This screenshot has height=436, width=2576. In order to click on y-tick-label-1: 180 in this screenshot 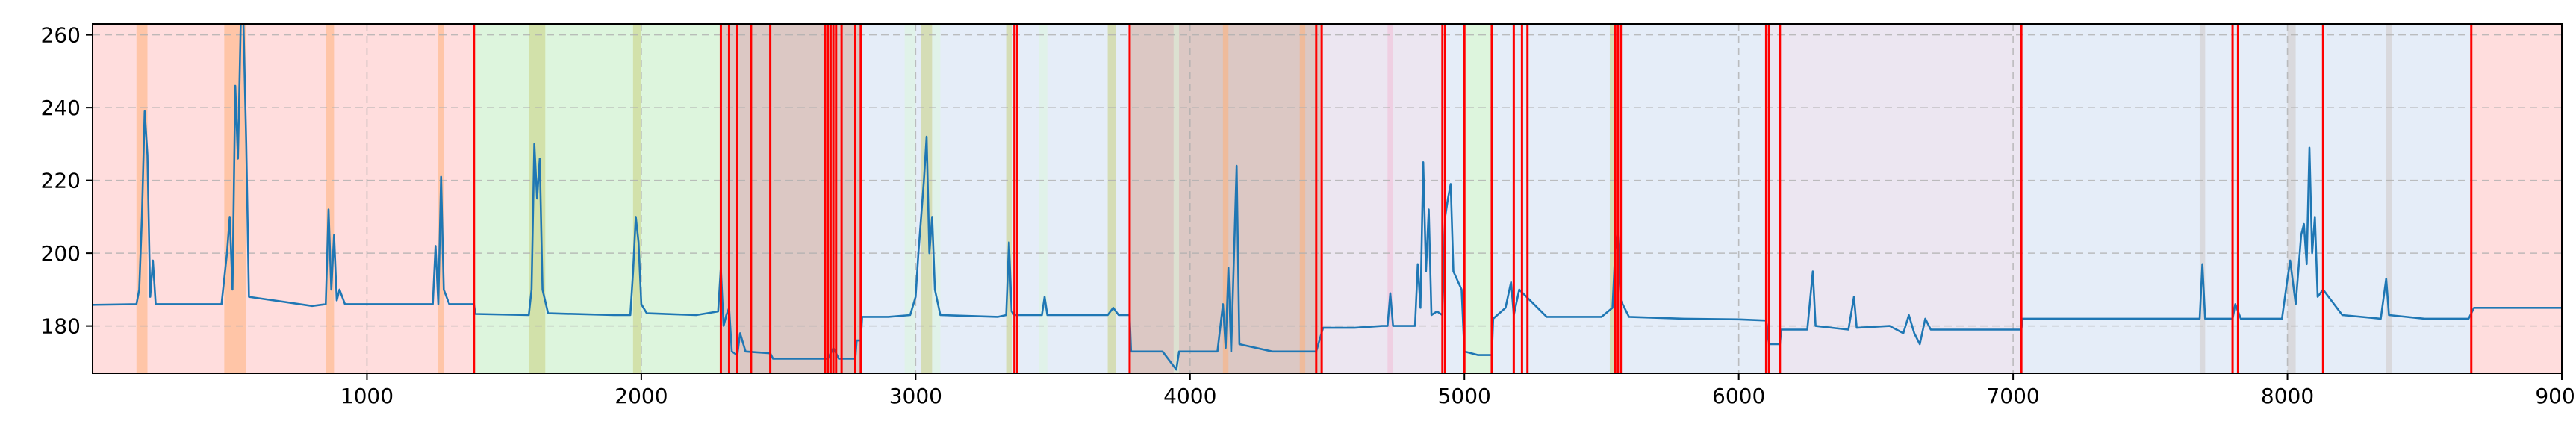, I will do `click(61, 326)`.